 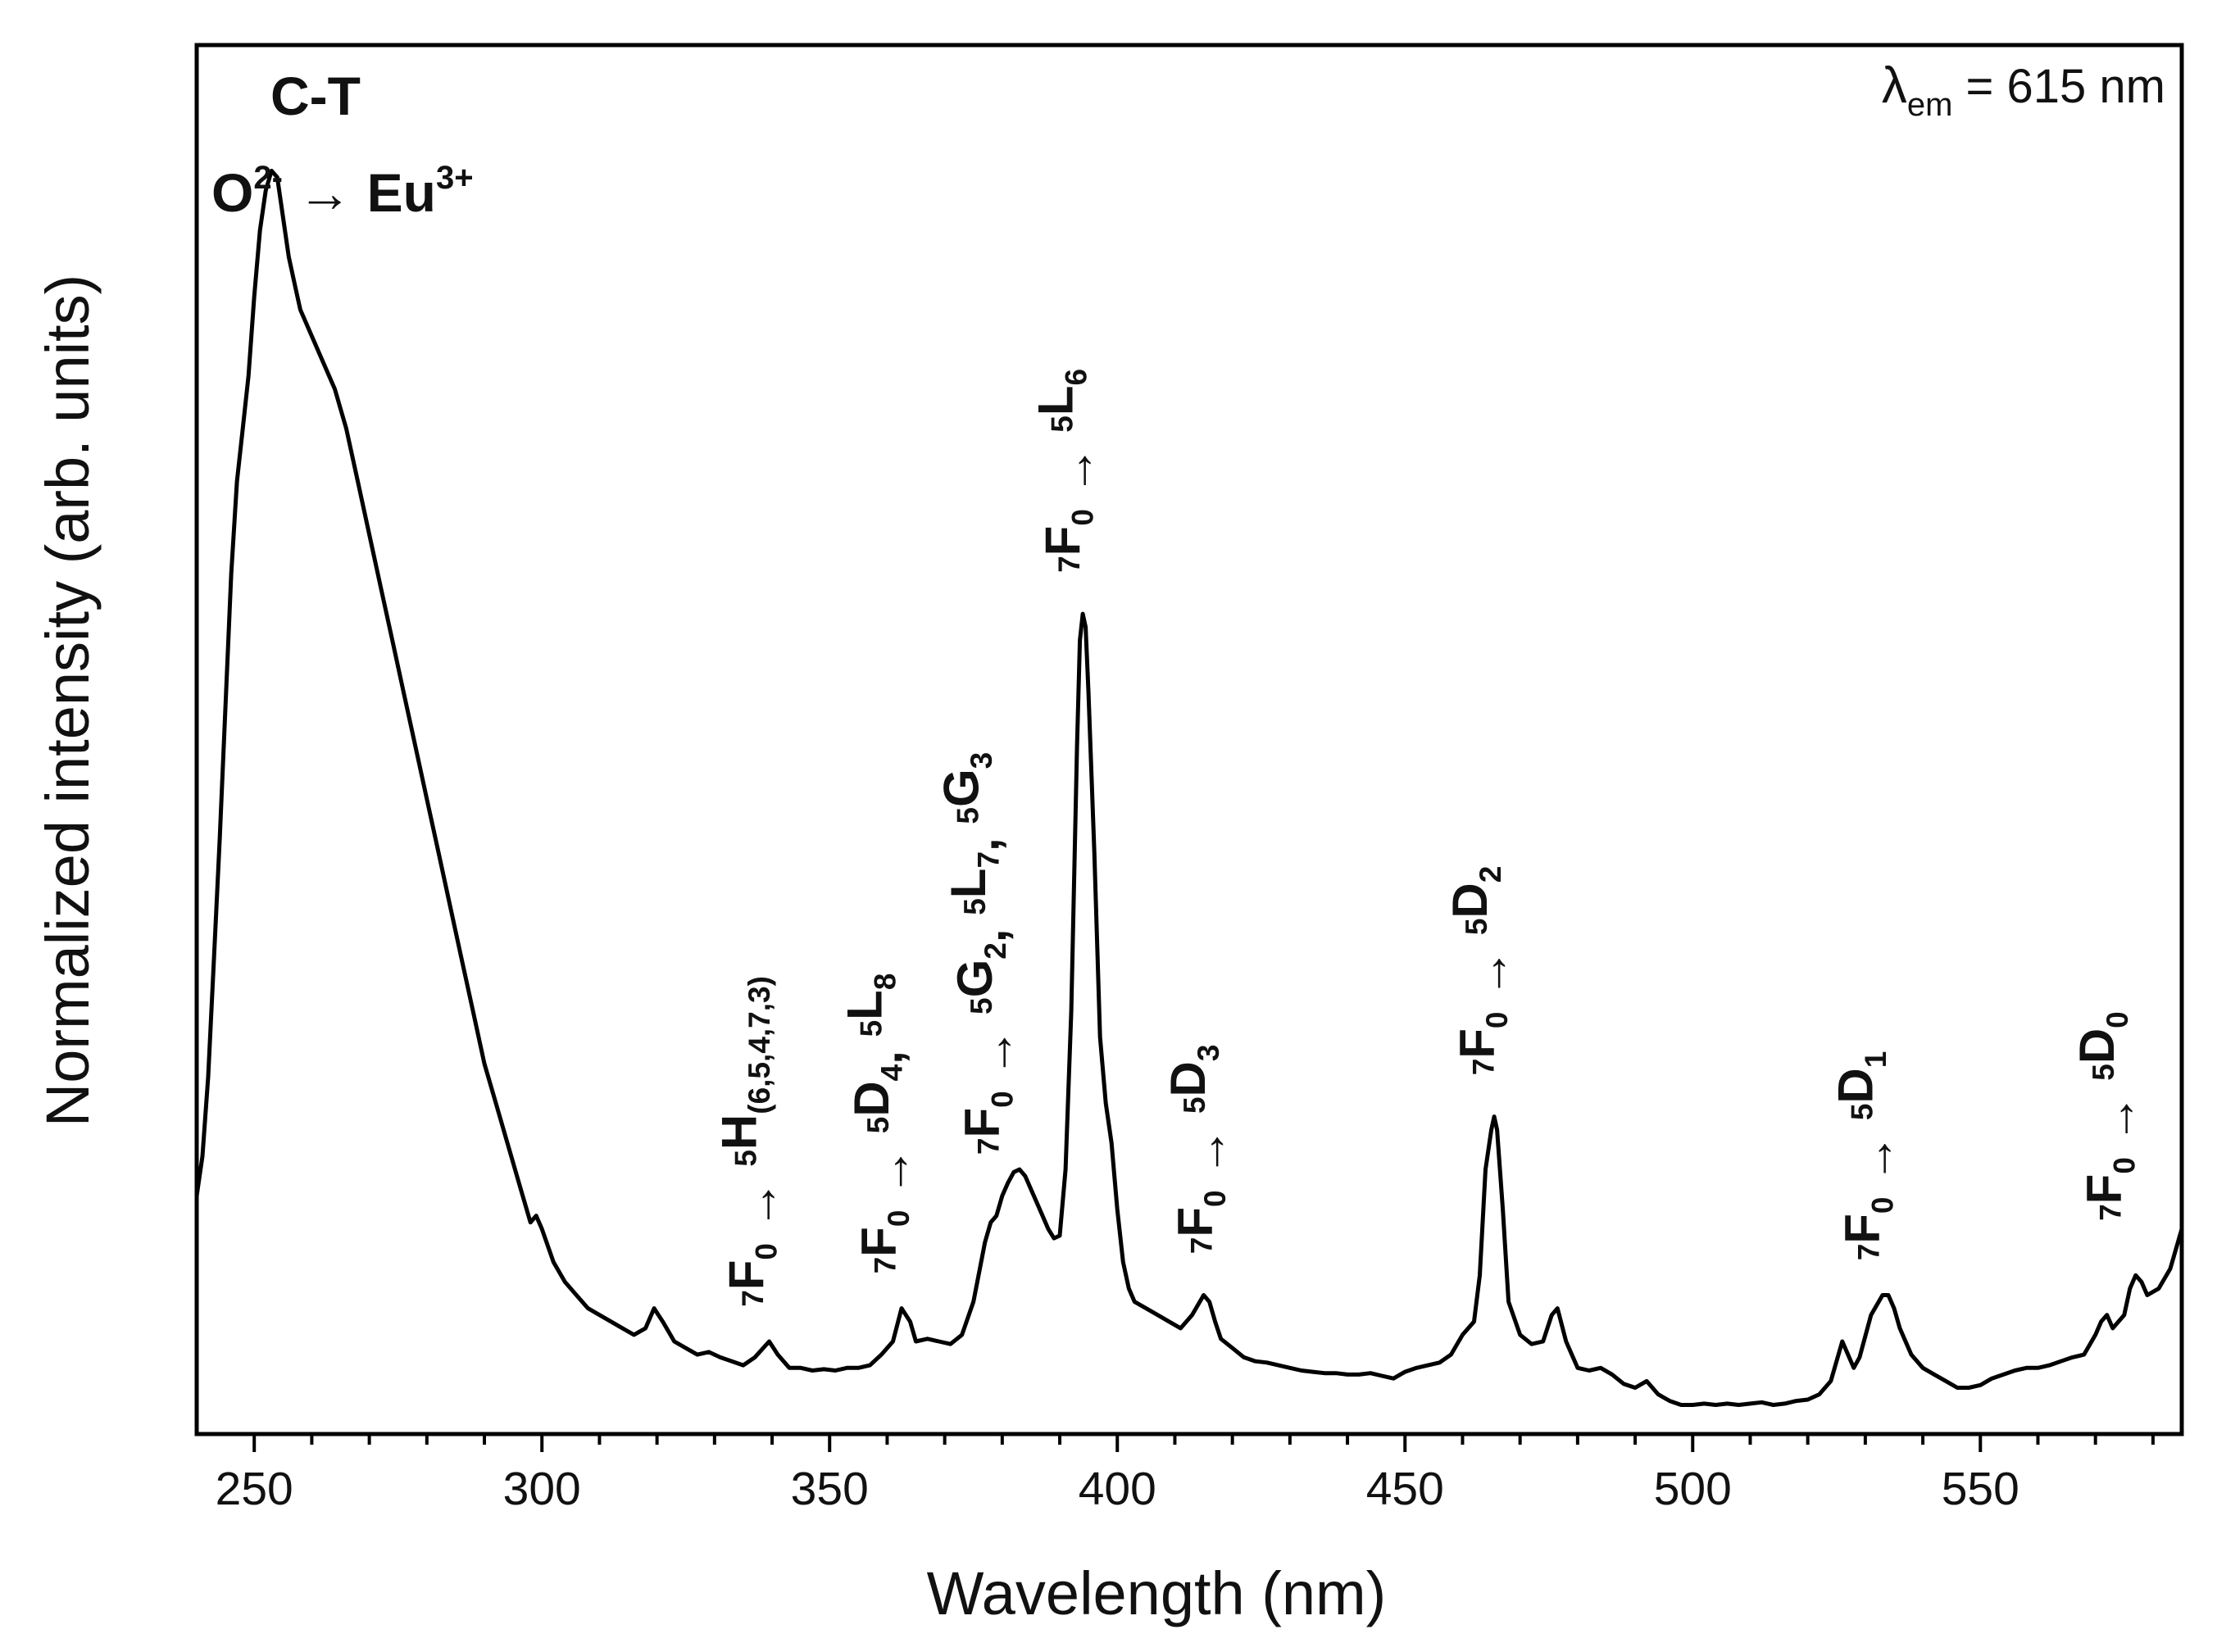 I want to click on transition-label-D0: 7F0 → 5D0, so click(x=2107, y=1116).